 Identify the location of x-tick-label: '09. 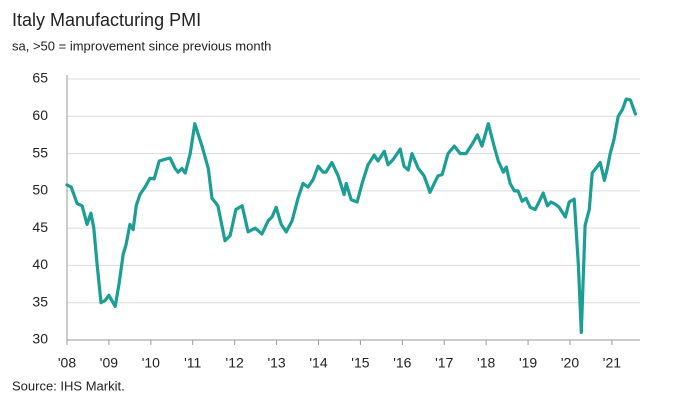
(109, 363).